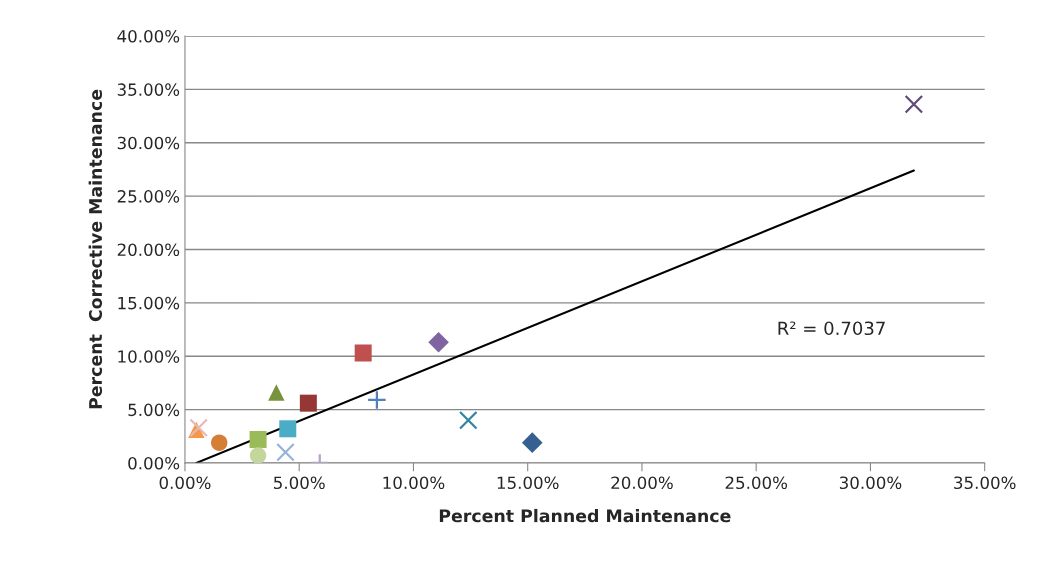 This screenshot has height=586, width=1042. I want to click on y-tick-label: 20.00%, so click(148, 250).